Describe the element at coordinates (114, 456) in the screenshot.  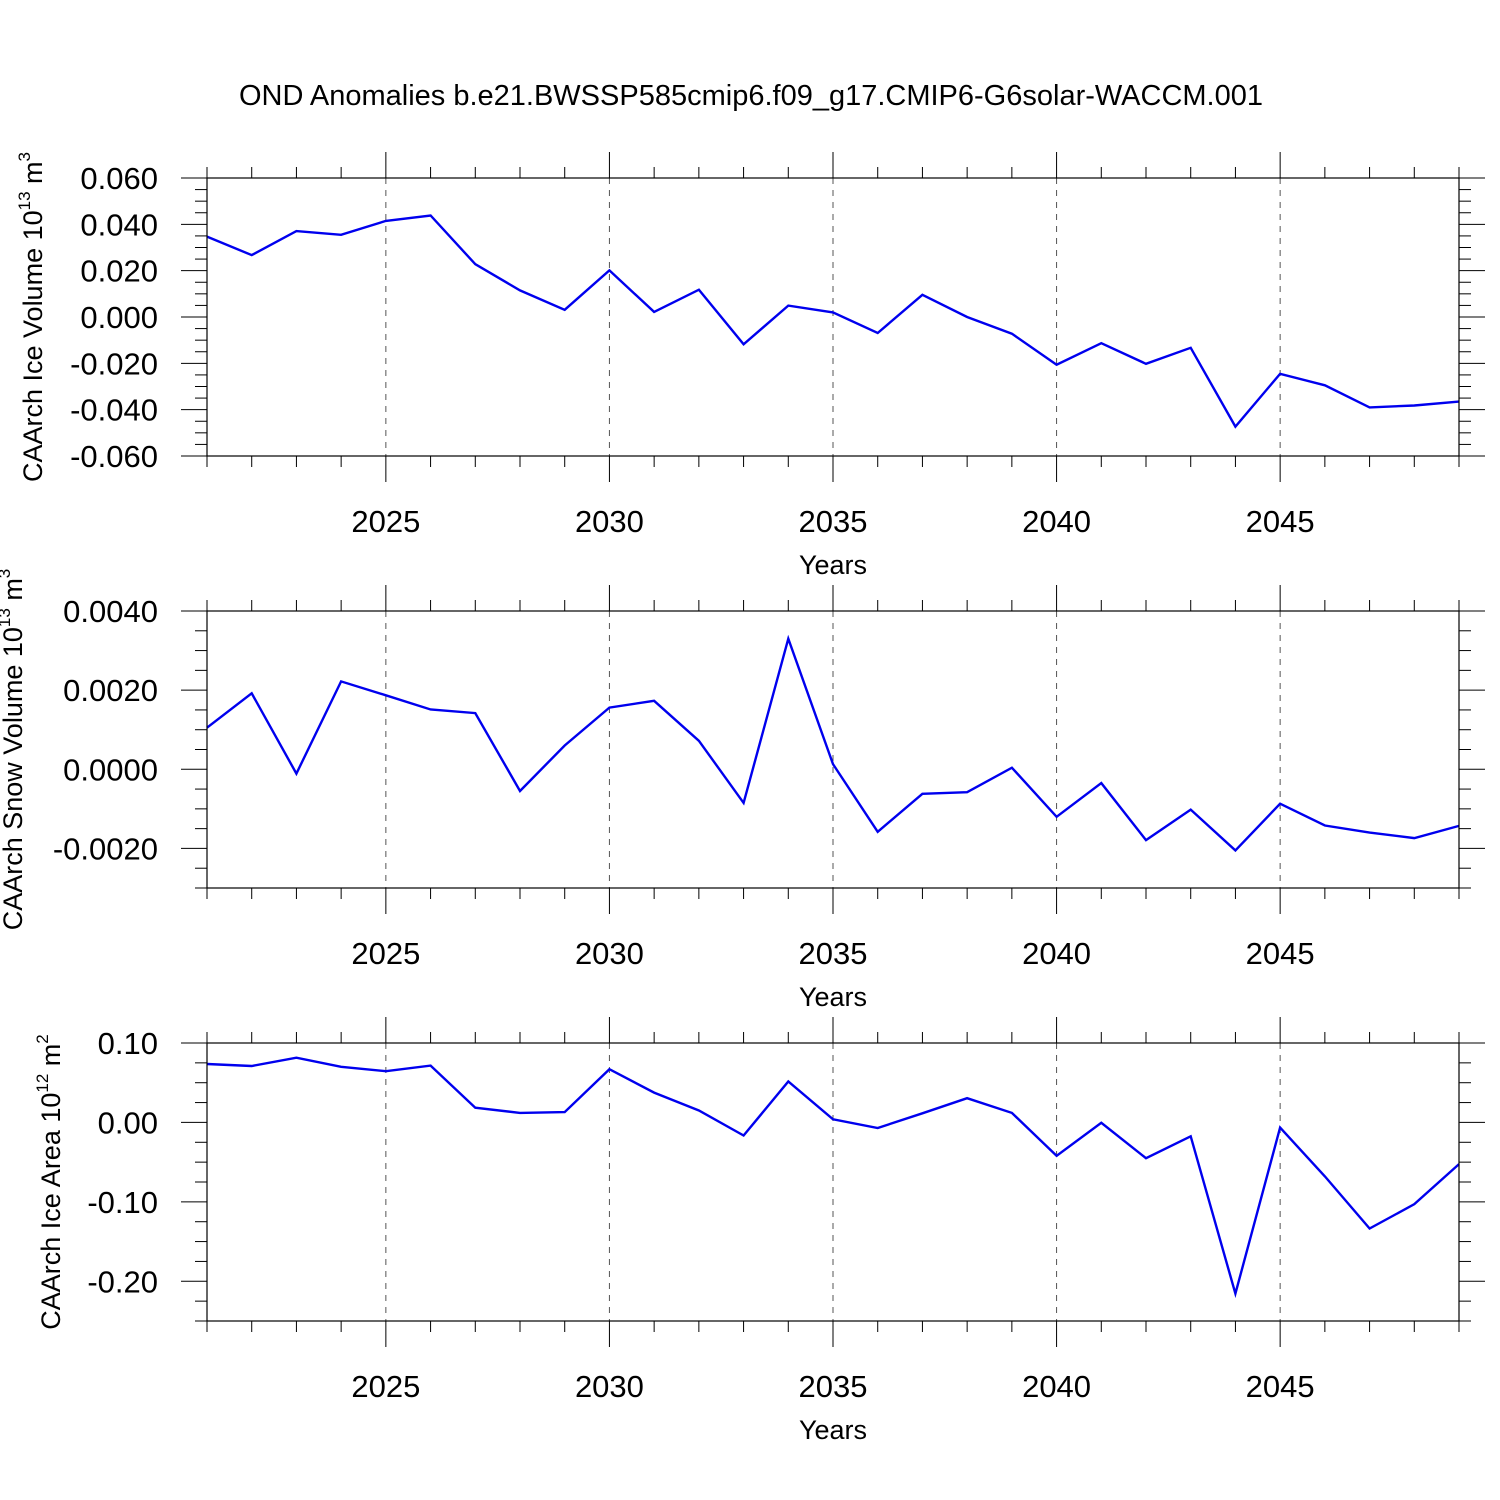
I see `y-tick-label: -0.060` at that location.